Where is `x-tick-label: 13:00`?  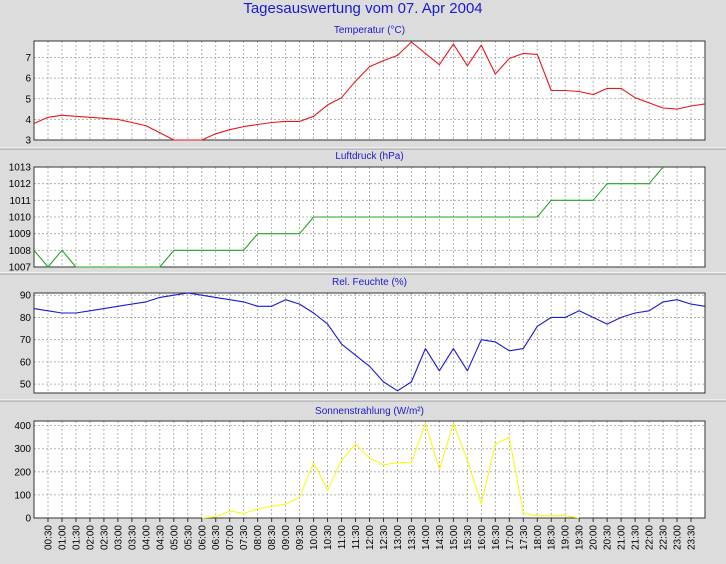 x-tick-label: 13:00 is located at coordinates (398, 537).